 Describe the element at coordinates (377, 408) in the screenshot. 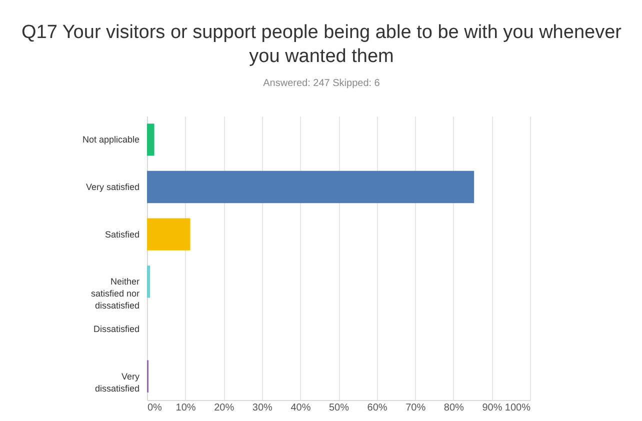

I see `x-tick-label: 60%` at that location.